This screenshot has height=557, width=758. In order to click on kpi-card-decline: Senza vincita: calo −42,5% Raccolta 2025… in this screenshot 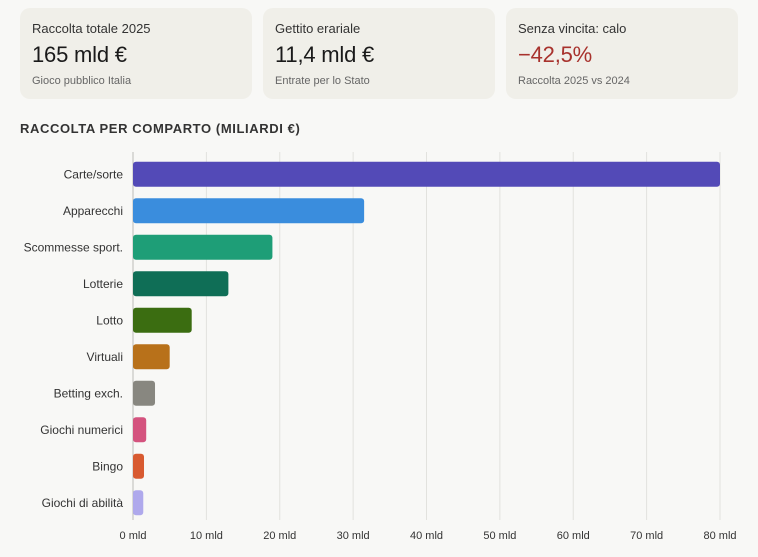, I will do `click(622, 53)`.